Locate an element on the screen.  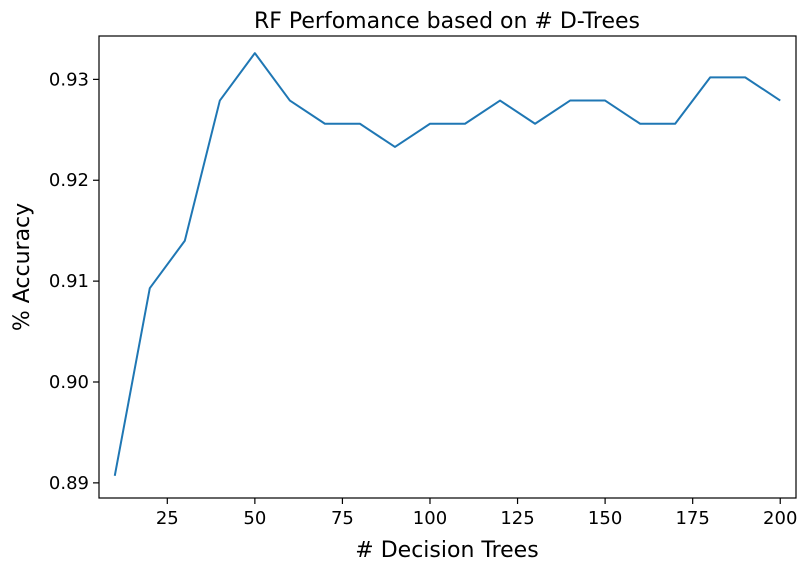
x-axis-label: # Decision Trees is located at coordinates (446, 550).